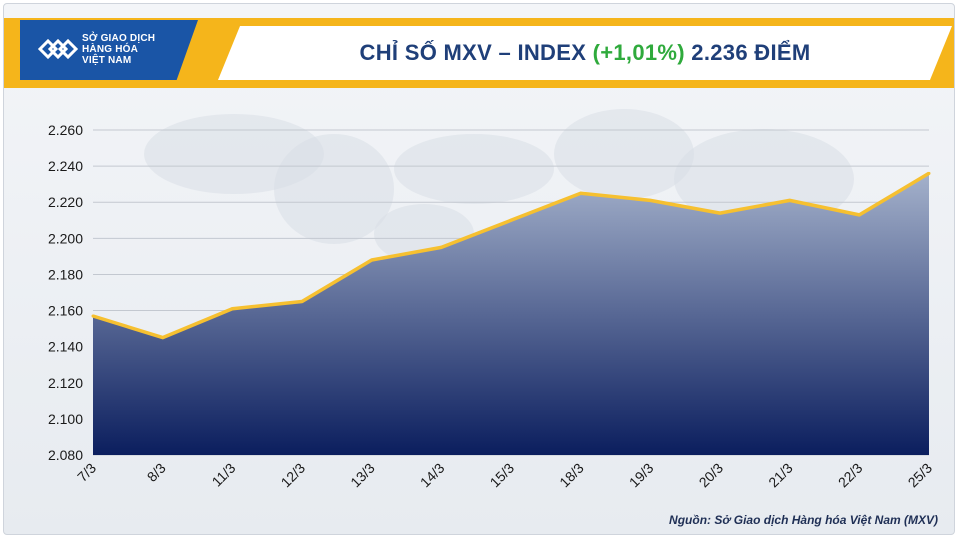  Describe the element at coordinates (86, 472) in the screenshot. I see `x-tick-label: 7/3` at that location.